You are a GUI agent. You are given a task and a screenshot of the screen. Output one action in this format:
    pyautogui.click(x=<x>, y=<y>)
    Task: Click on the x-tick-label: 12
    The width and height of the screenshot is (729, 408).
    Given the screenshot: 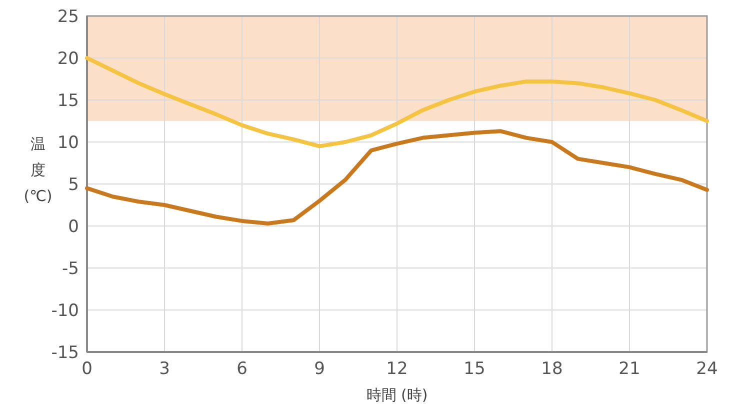 What is the action you would take?
    pyautogui.click(x=397, y=369)
    